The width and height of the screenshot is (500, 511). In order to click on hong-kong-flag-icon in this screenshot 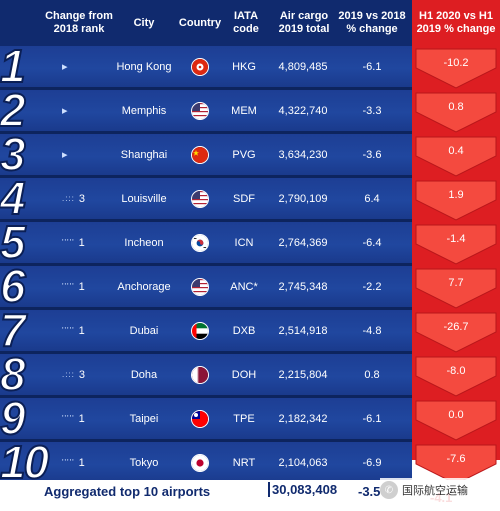, I will do `click(200, 67)`.